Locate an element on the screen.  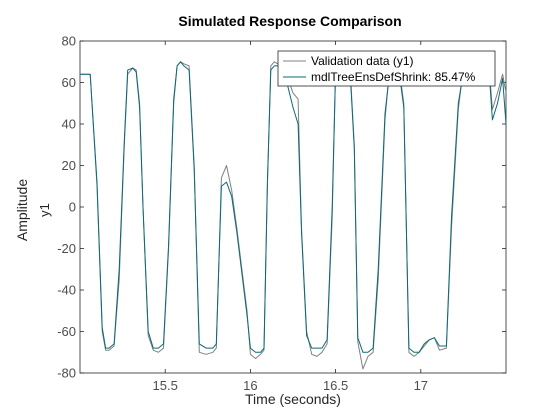
y-axis-label: Amplitude is located at coordinates (22, 210).